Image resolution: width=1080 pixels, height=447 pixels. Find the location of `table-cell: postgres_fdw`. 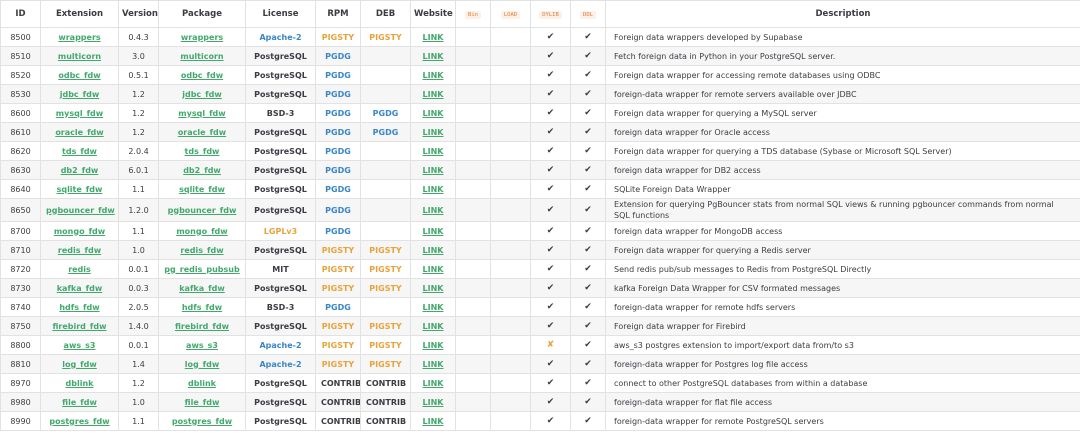

table-cell: postgres_fdw is located at coordinates (202, 421).